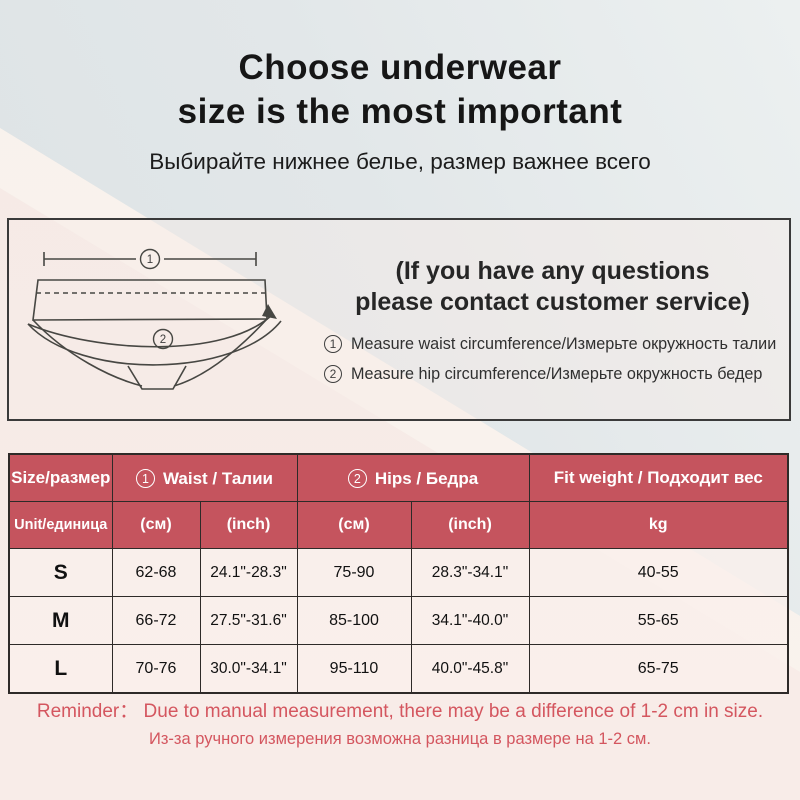 The height and width of the screenshot is (800, 800). I want to click on col-header-waist: 1 Waist / Талии, so click(204, 477).